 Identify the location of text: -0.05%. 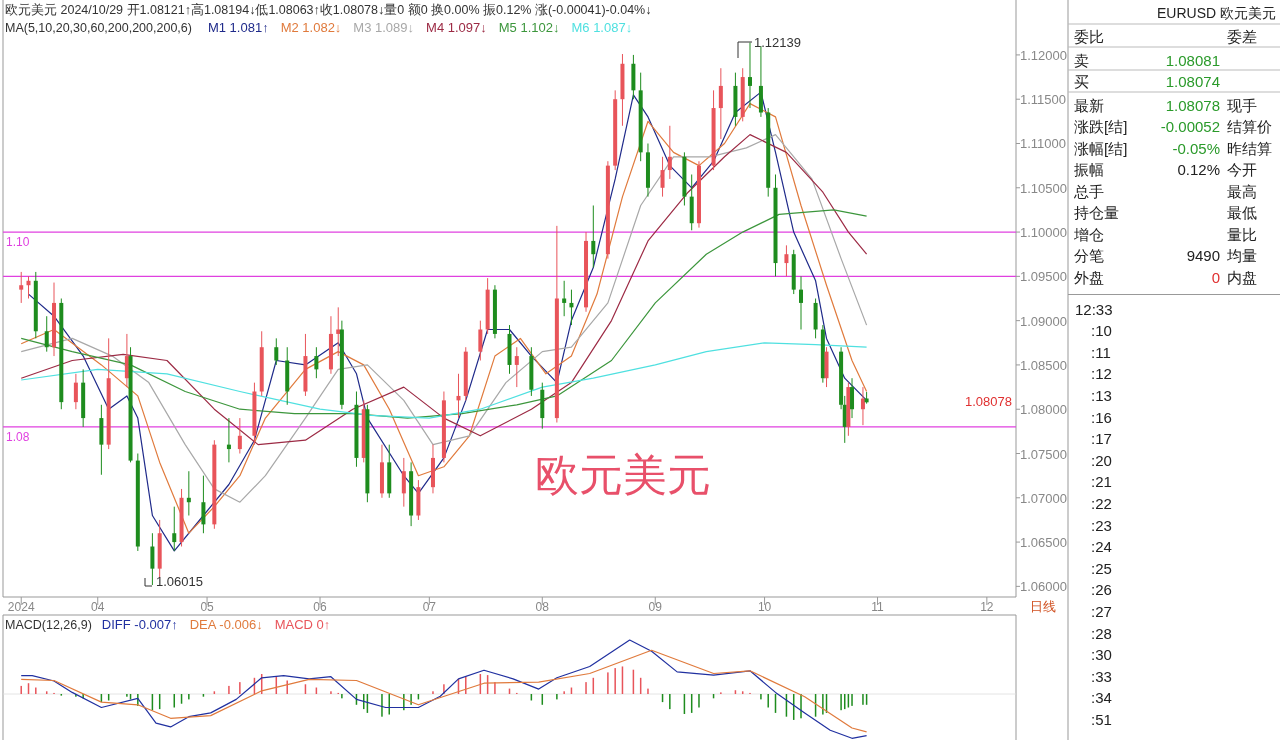
(1196, 148).